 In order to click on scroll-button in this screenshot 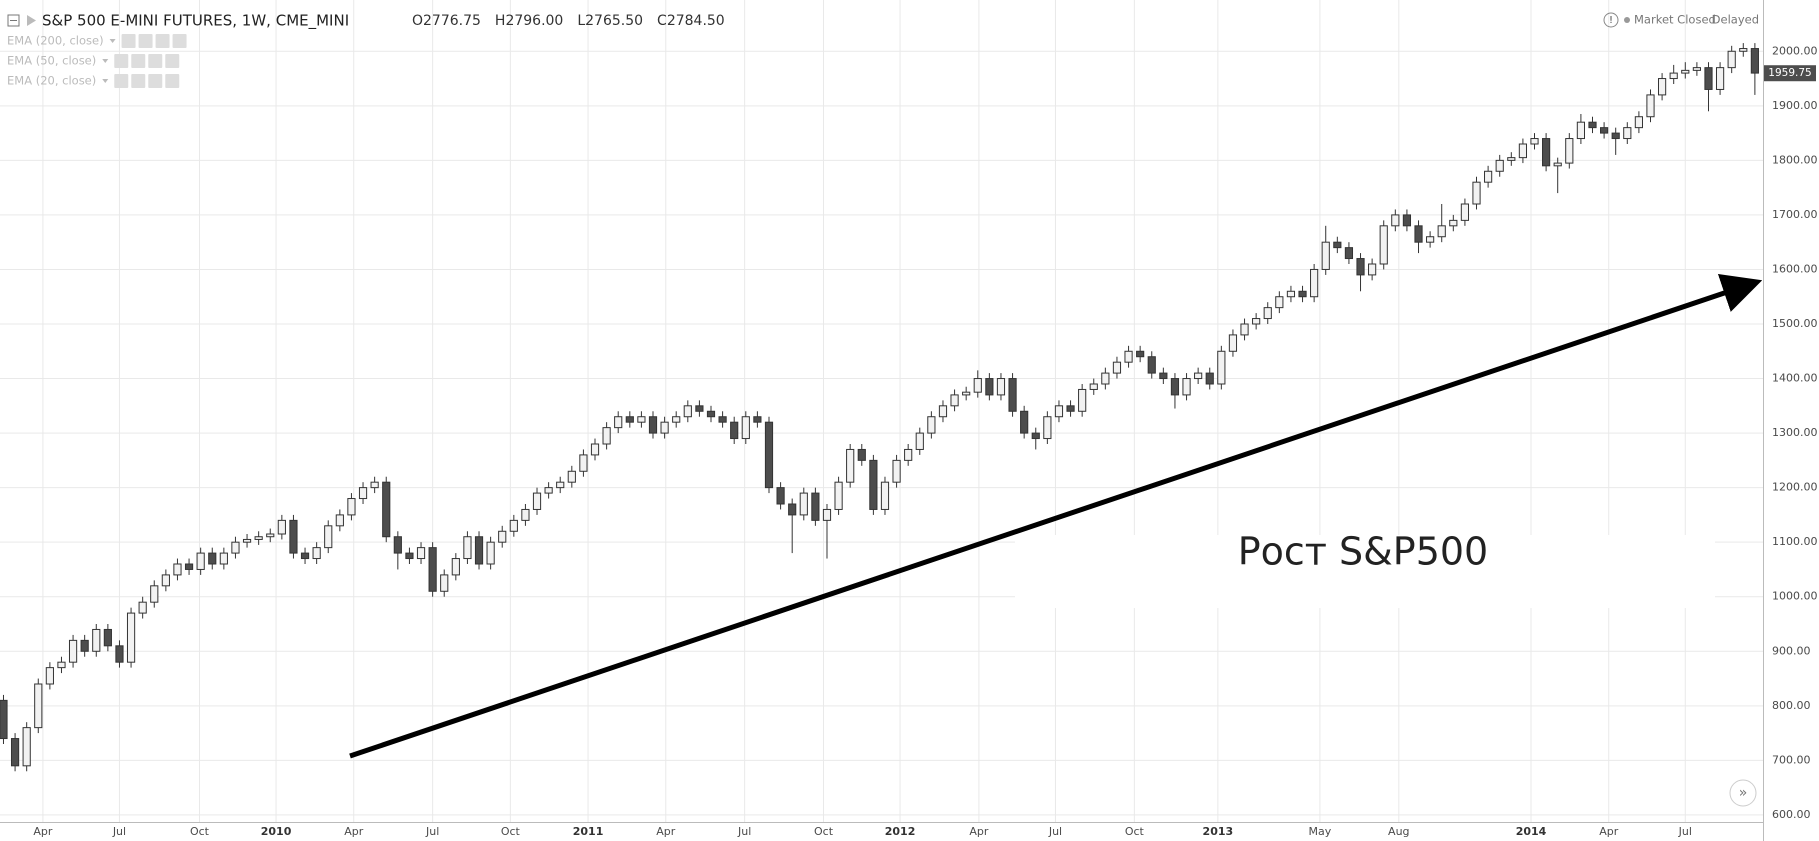, I will do `click(1743, 793)`.